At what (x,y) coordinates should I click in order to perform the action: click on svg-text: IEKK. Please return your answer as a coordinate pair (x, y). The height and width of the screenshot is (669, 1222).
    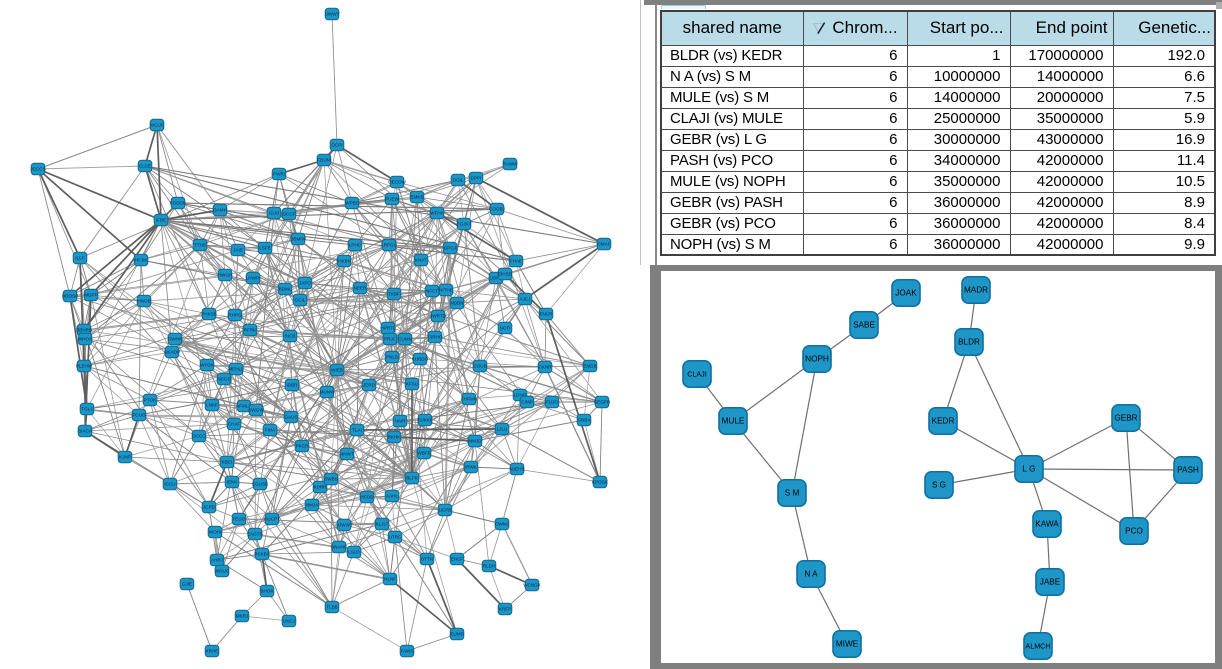
    Looking at the image, I should click on (232, 482).